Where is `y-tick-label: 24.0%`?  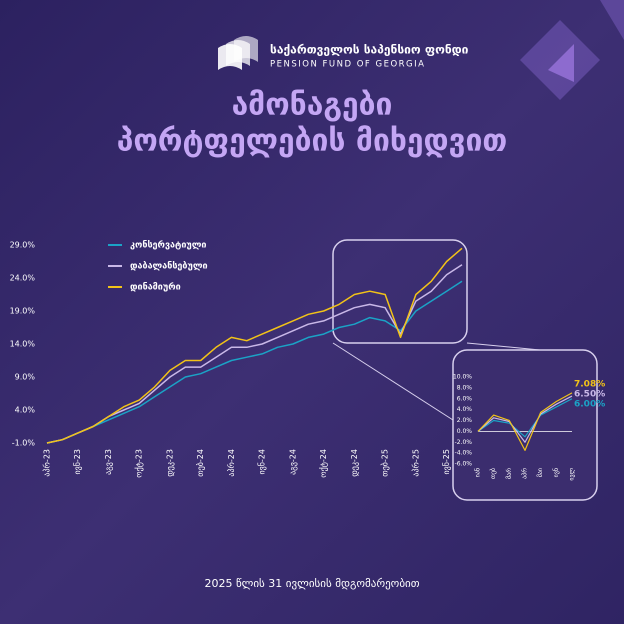 y-tick-label: 24.0% is located at coordinates (23, 278).